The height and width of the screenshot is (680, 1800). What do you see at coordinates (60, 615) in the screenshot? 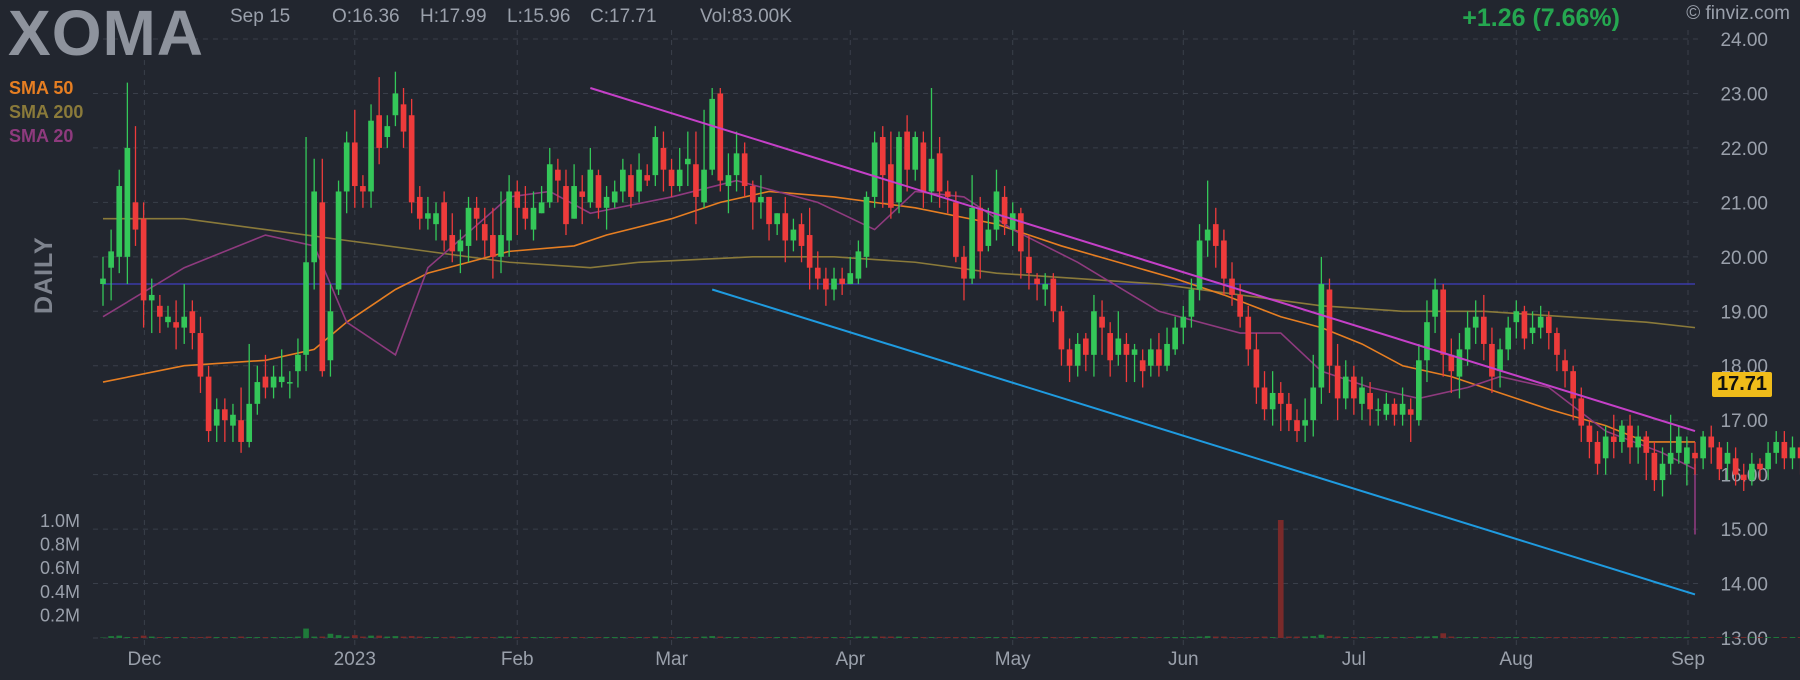
I see `volume-tick-label: 0.2M` at bounding box center [60, 615].